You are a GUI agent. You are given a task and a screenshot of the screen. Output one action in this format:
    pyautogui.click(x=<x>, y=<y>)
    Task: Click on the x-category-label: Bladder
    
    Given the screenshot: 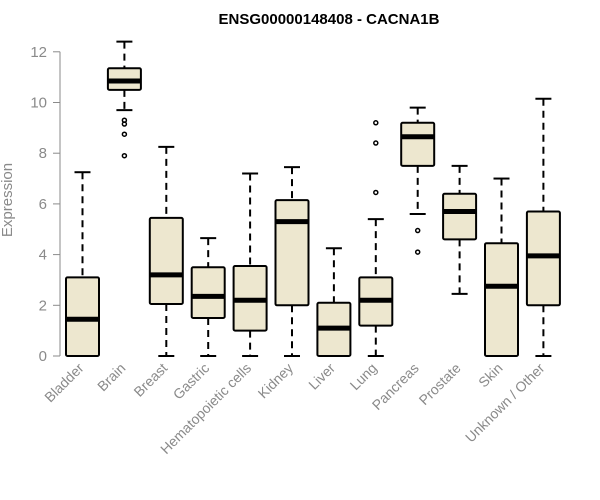 What is the action you would take?
    pyautogui.click(x=64, y=383)
    